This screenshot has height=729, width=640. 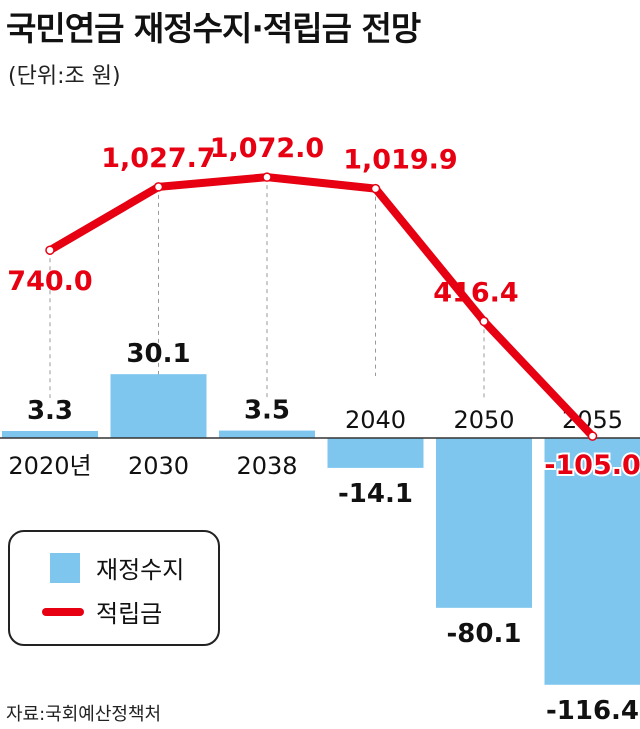 I want to click on legend-label: 적립금, so click(x=129, y=614).